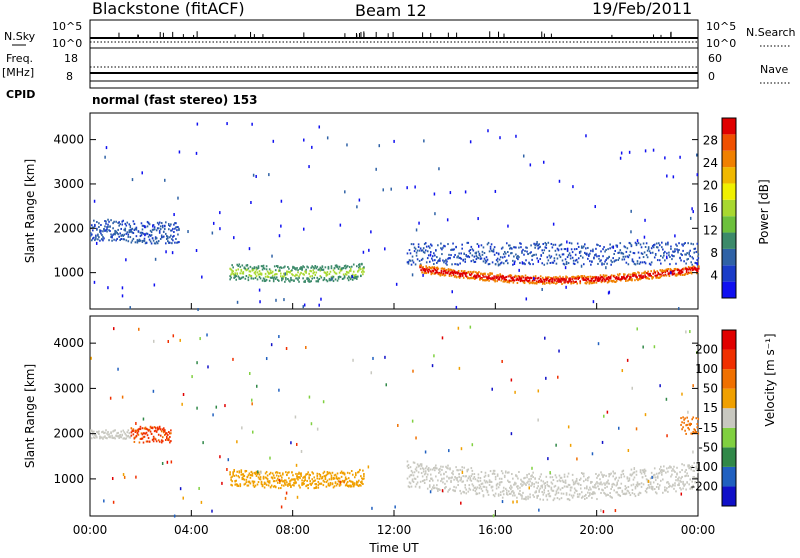 The width and height of the screenshot is (800, 558). Describe the element at coordinates (764, 211) in the screenshot. I see `power-colorbar-label: Power [dB]` at that location.